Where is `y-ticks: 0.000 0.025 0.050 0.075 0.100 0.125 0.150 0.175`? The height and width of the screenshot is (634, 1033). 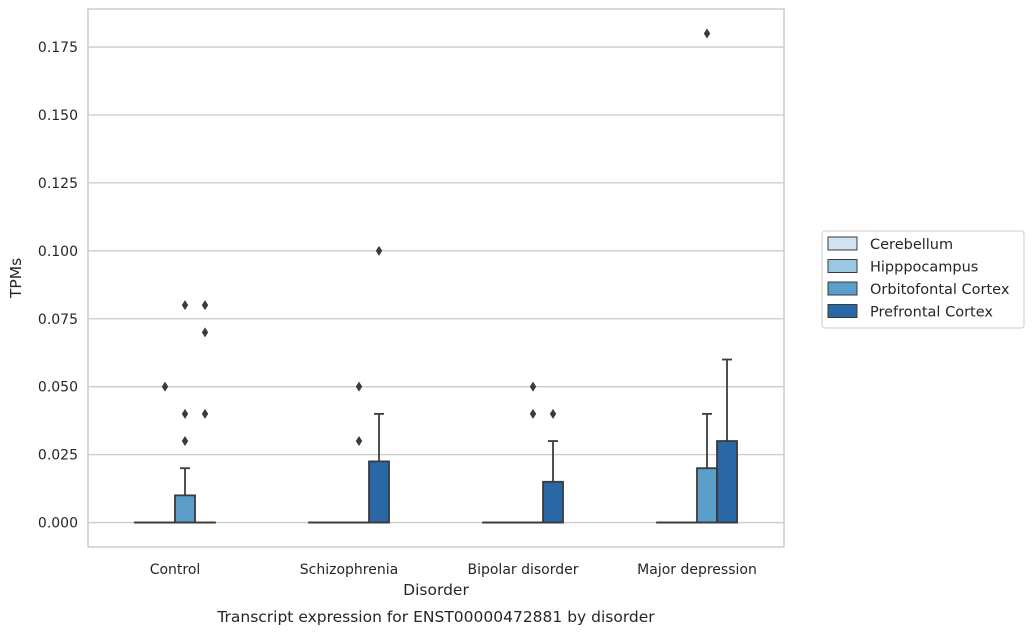
y-ticks: 0.000 0.025 0.050 0.075 0.100 0.125 0.150 0.175 is located at coordinates (58, 286).